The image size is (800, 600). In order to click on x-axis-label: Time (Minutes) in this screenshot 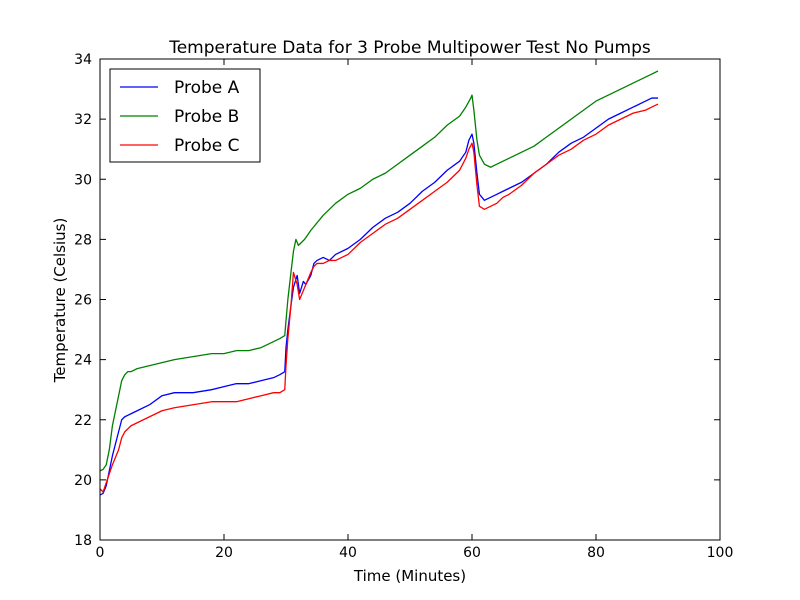, I will do `click(409, 576)`.